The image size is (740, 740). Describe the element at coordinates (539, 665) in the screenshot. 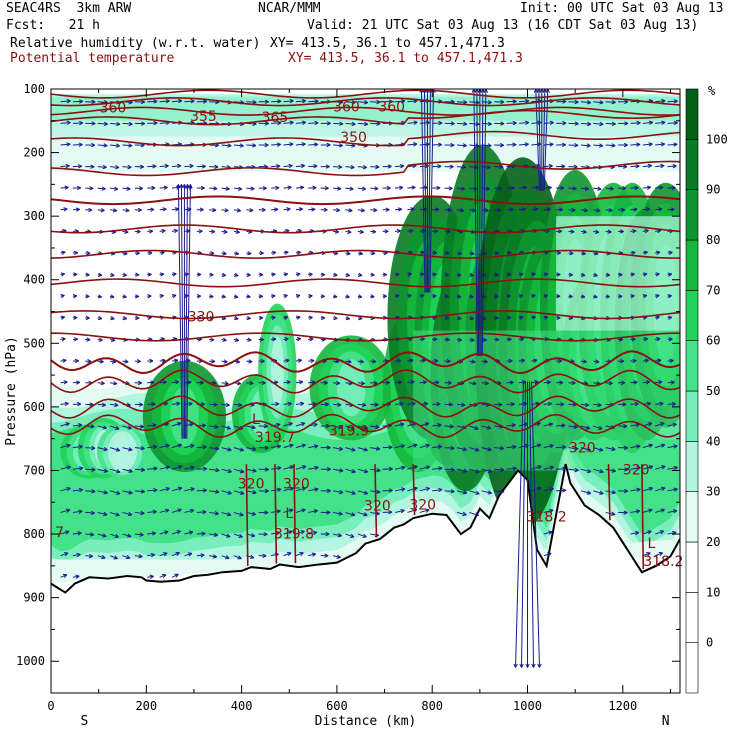

I see `downdraft-vector-head` at that location.